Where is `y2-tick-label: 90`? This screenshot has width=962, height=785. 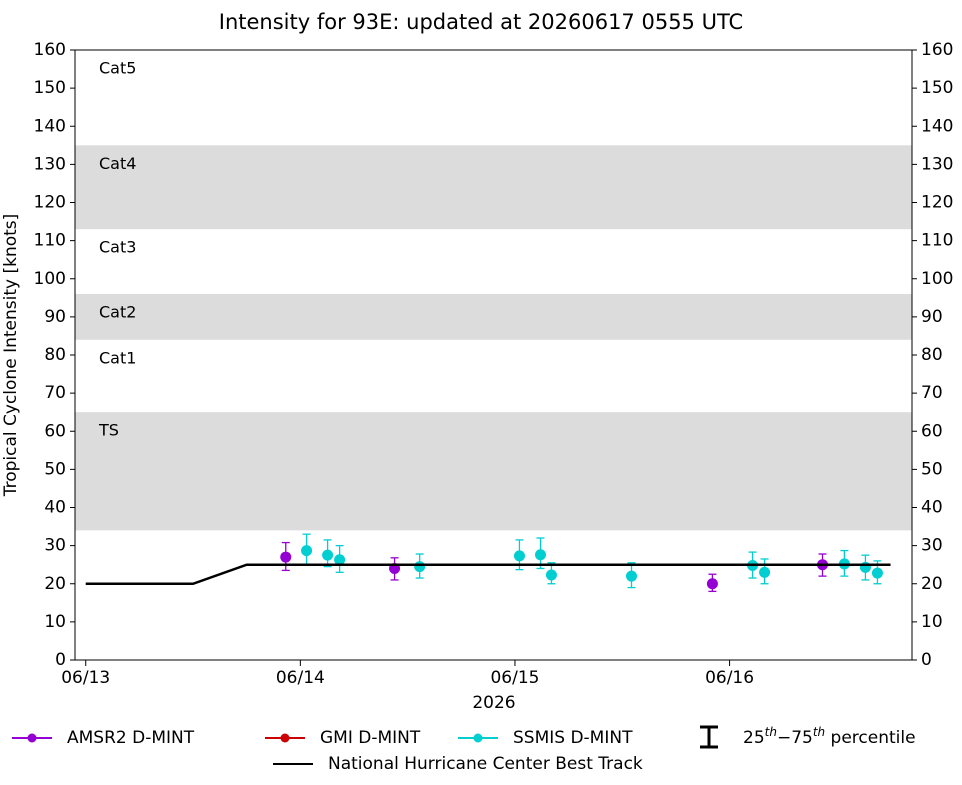 y2-tick-label: 90 is located at coordinates (932, 317).